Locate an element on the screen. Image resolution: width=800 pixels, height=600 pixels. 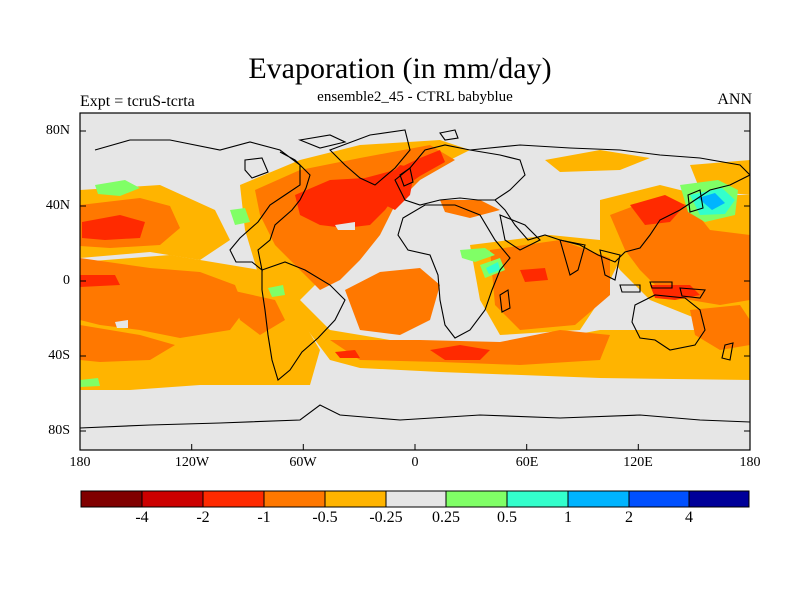
lon-label-60w: 60W is located at coordinates (303, 462).